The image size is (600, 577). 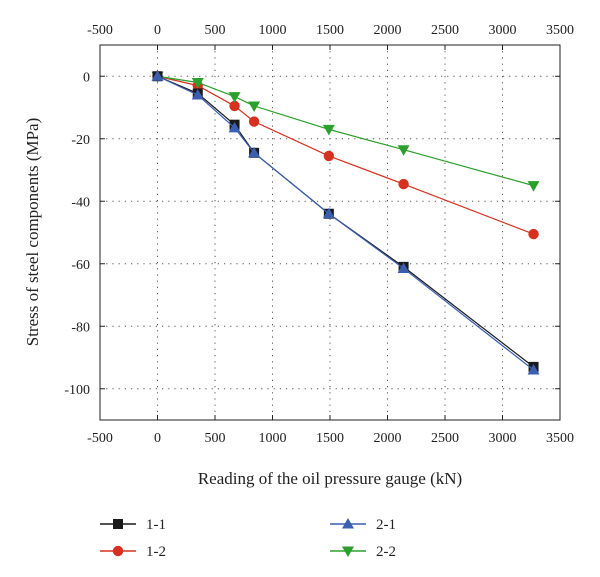 I want to click on x-tick-label-top: 2500, so click(x=445, y=30).